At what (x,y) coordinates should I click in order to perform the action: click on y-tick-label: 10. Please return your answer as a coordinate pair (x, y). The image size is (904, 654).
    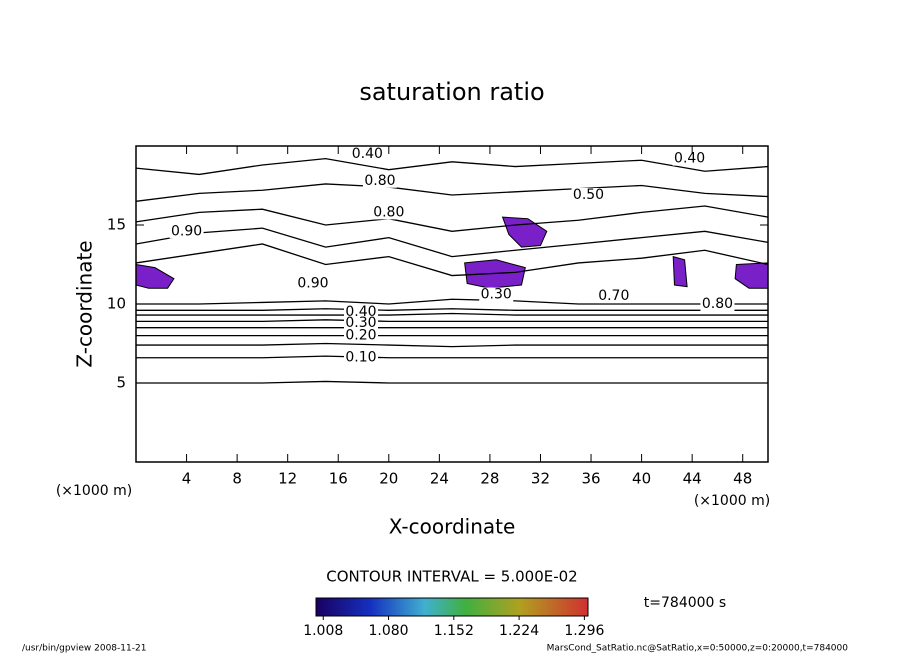
    Looking at the image, I should click on (116, 304).